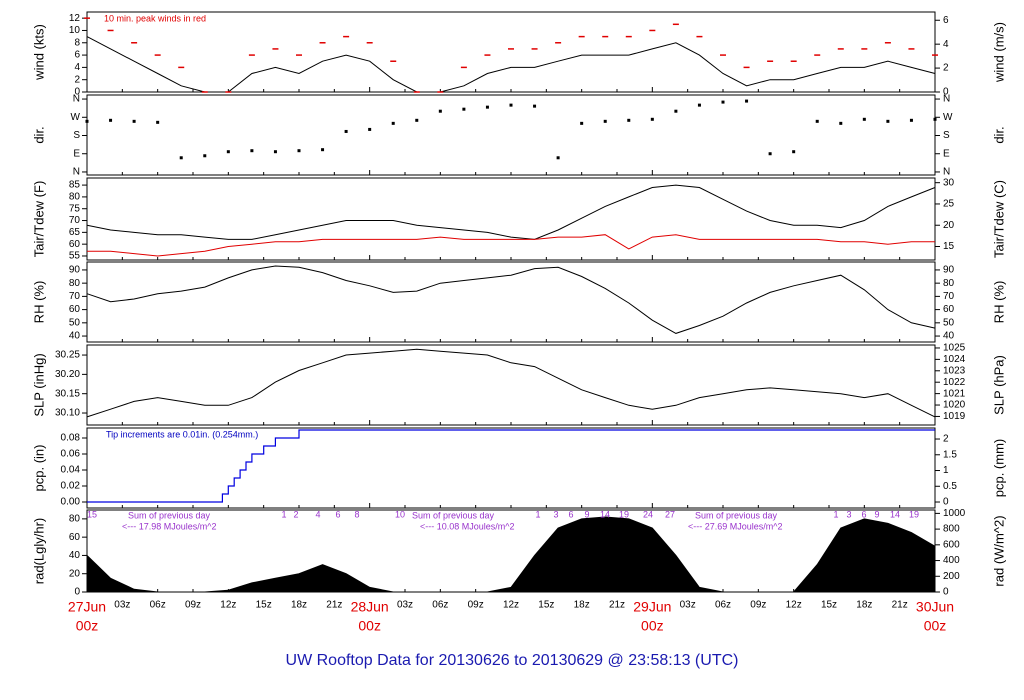  Describe the element at coordinates (71, 454) in the screenshot. I see `y-tick-label: 0.06` at that location.